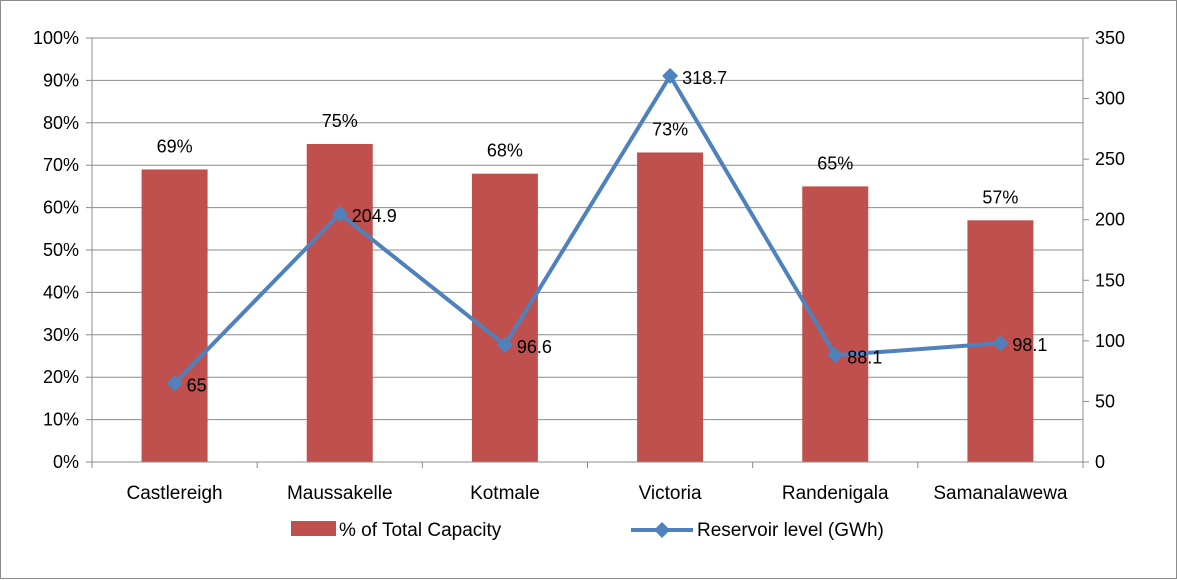 This screenshot has height=580, width=1177. What do you see at coordinates (534, 347) in the screenshot?
I see `line-data-label: 96.6` at bounding box center [534, 347].